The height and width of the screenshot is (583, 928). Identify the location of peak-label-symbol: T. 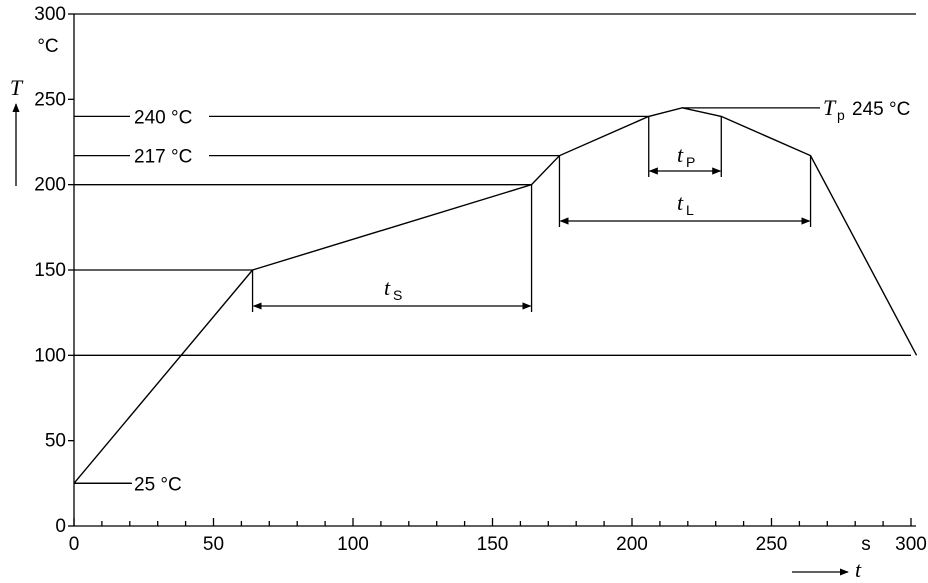
(830, 107).